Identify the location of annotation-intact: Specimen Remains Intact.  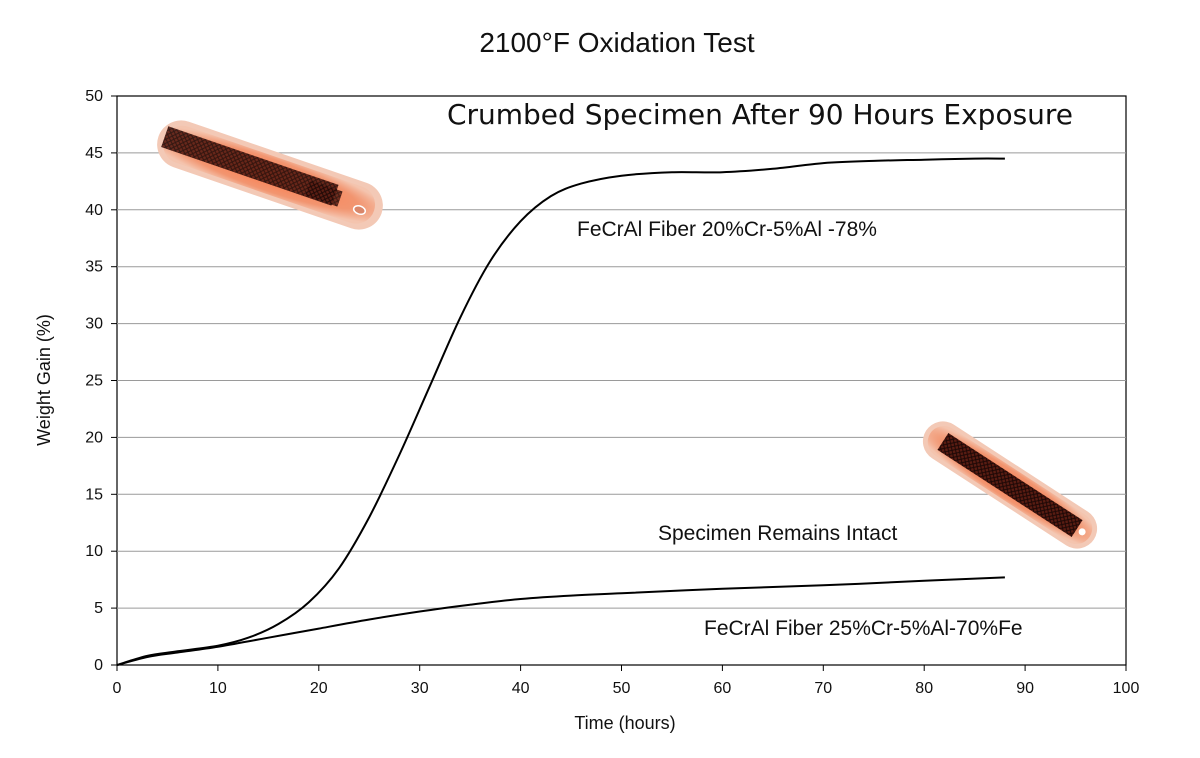
(777, 533).